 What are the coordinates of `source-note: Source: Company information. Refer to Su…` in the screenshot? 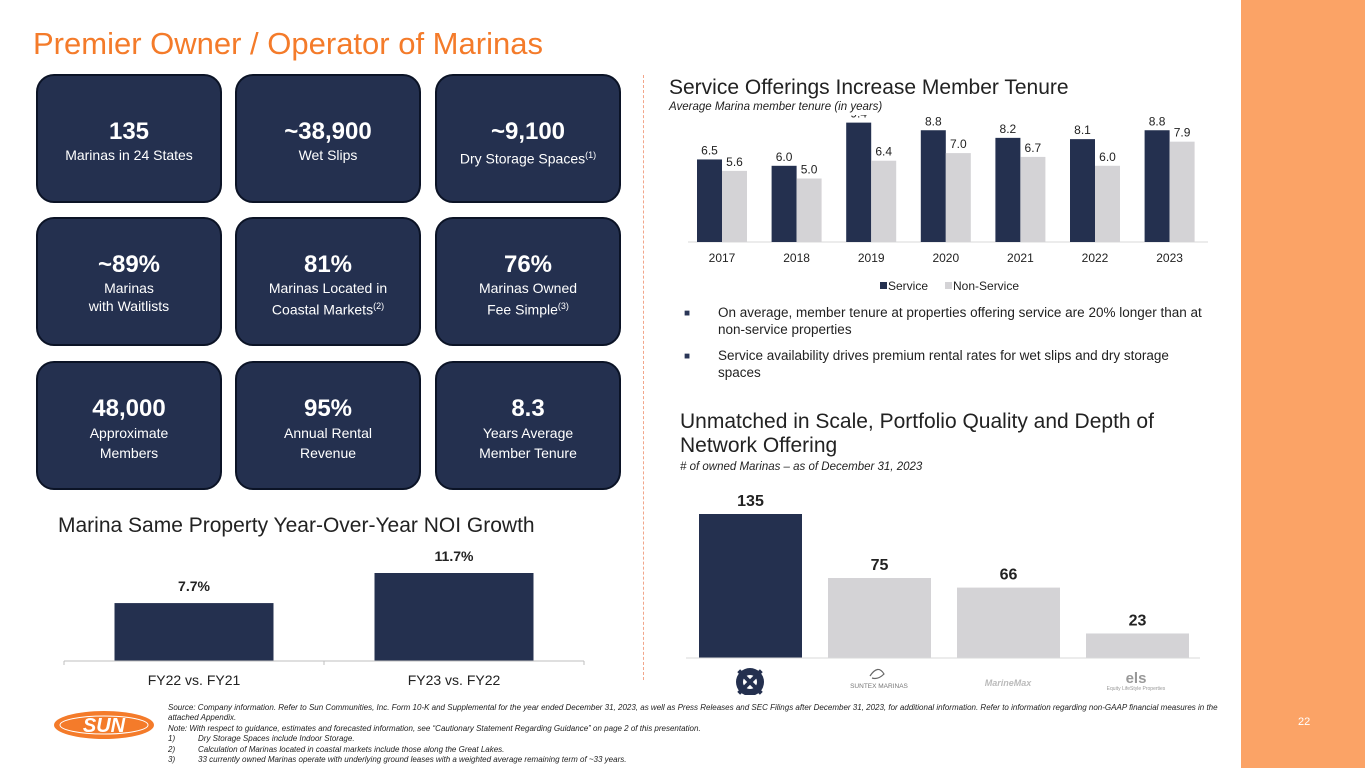 It's located at (693, 713).